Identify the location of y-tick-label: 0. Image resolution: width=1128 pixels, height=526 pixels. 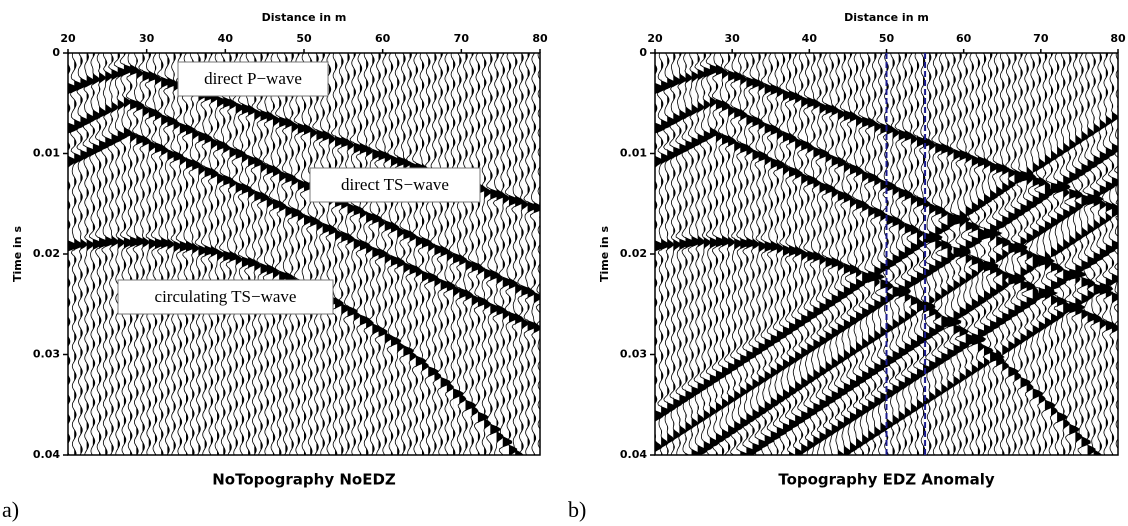
(56, 52).